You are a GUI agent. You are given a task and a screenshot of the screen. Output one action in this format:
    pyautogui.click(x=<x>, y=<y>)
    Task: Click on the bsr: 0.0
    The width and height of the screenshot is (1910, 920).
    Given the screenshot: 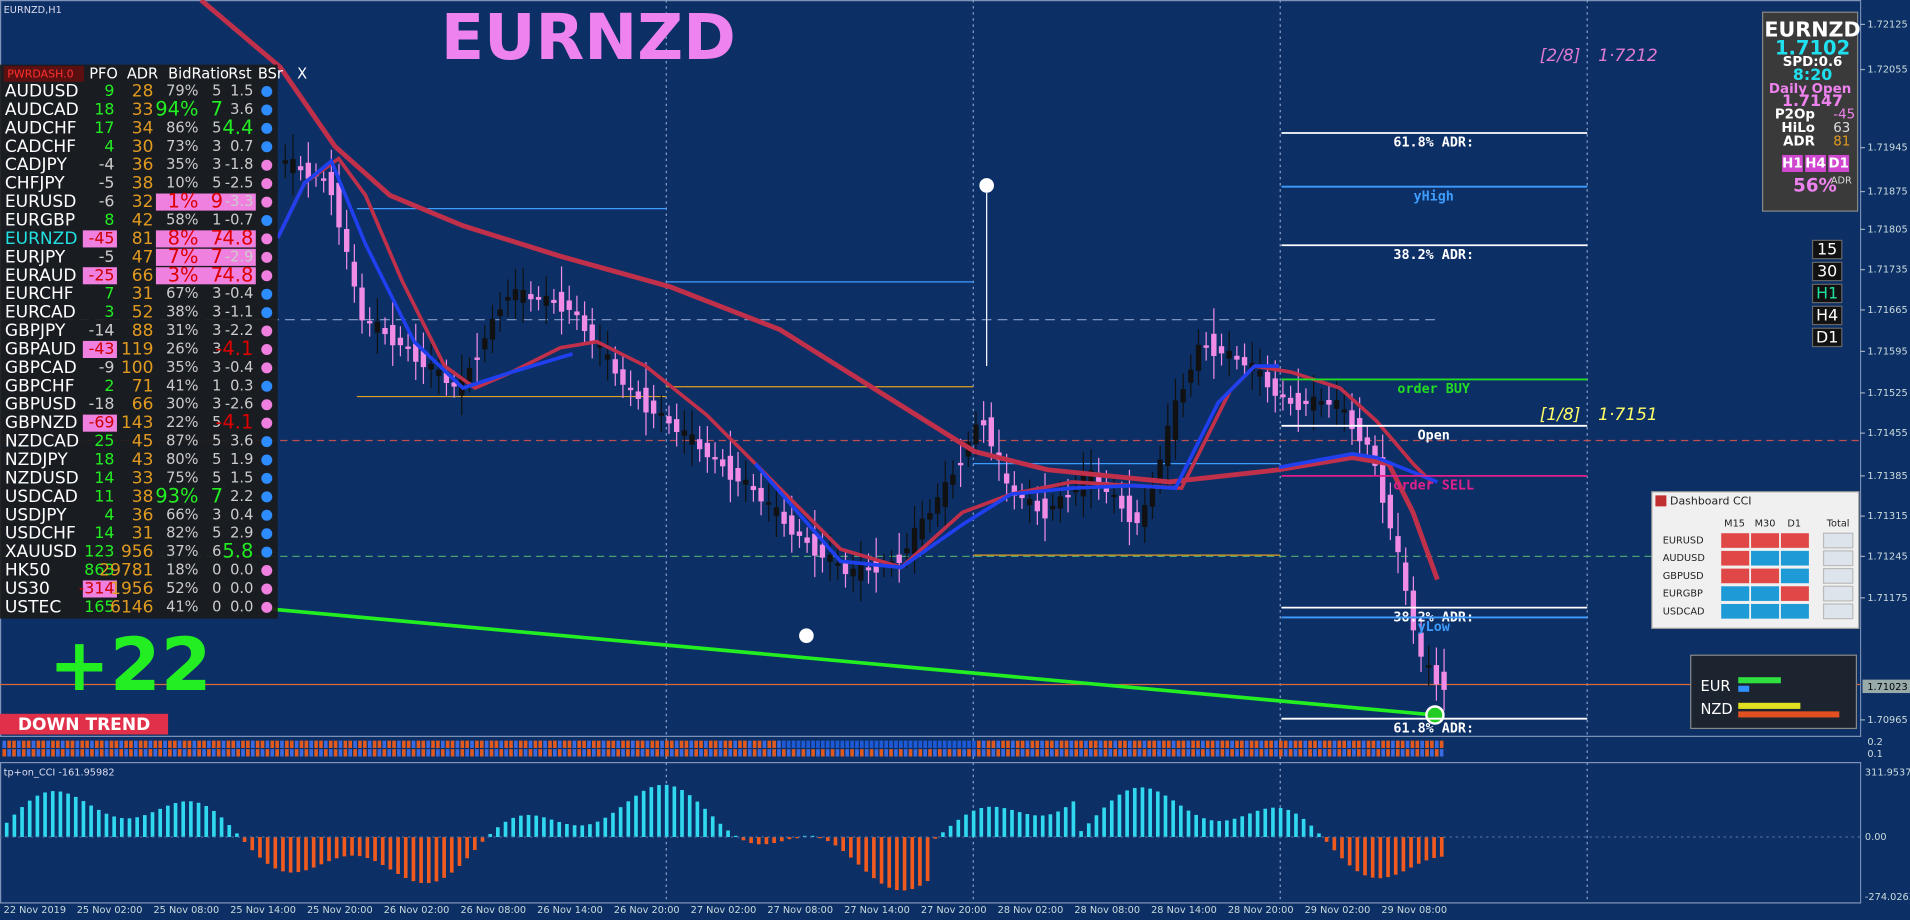 What is the action you would take?
    pyautogui.click(x=241, y=588)
    